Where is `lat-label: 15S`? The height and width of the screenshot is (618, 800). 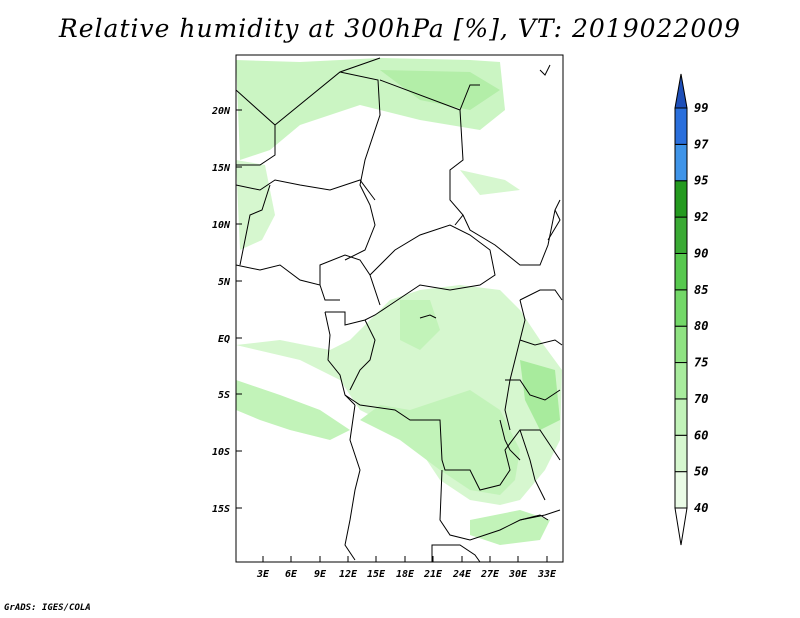 lat-label: 15S is located at coordinates (221, 509).